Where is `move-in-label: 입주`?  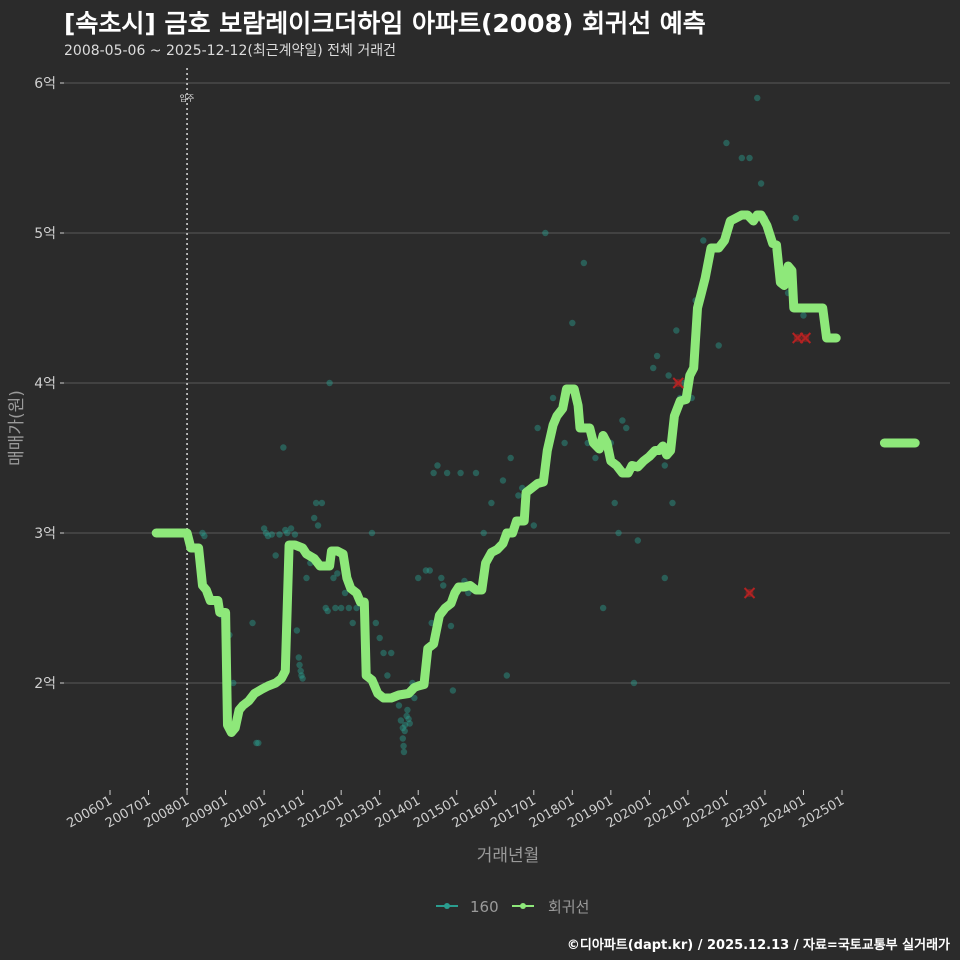 move-in-label: 입주 is located at coordinates (187, 98).